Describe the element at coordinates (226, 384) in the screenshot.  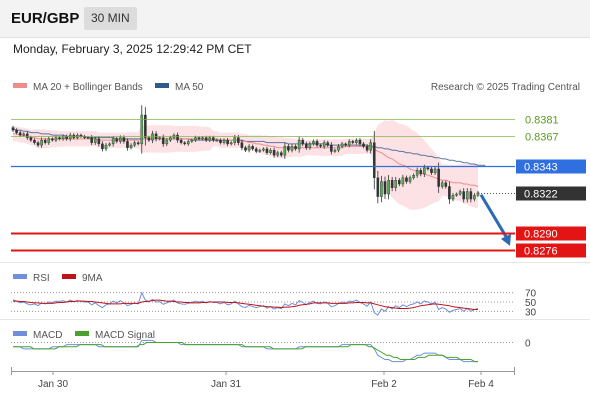
I see `x-tick-label: Jan 31` at that location.